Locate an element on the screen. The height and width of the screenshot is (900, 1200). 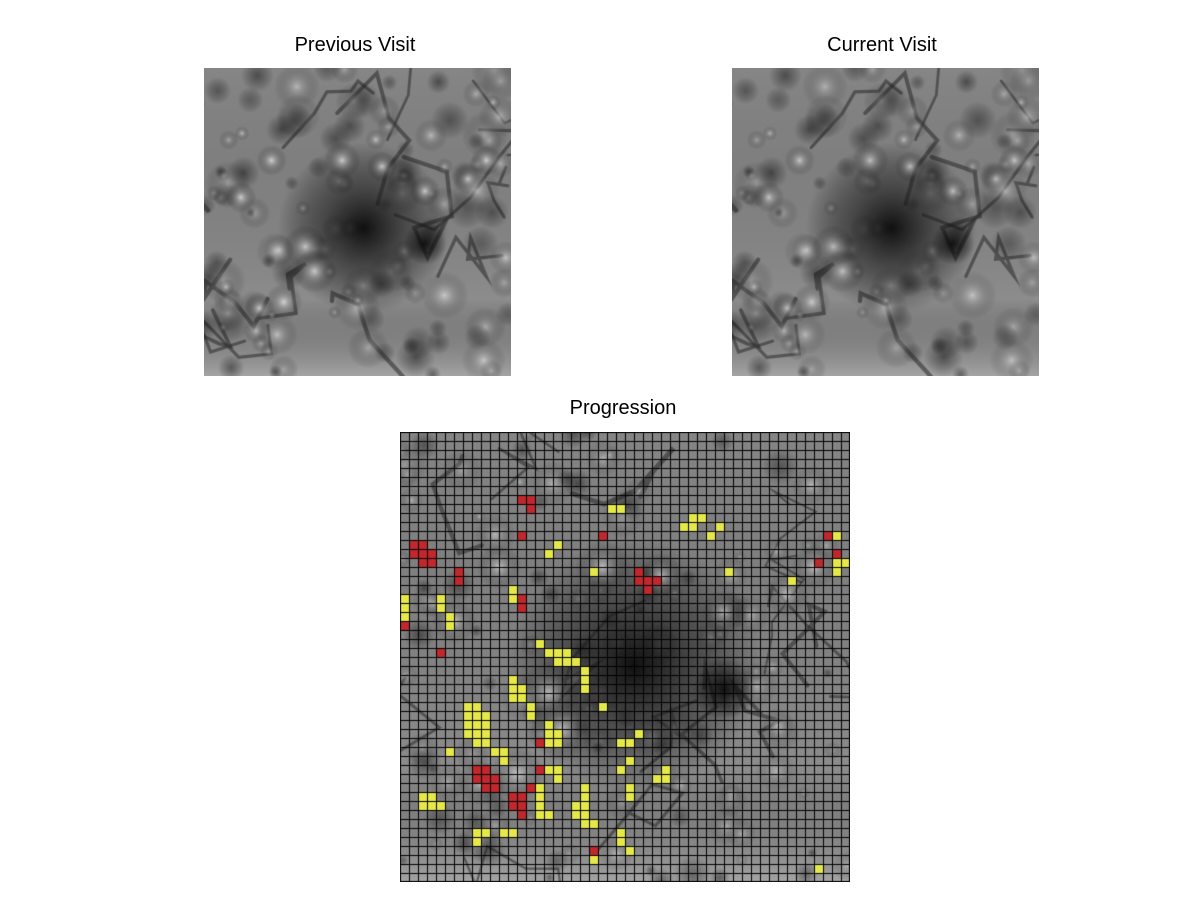
previous-visit-image is located at coordinates (357, 222).